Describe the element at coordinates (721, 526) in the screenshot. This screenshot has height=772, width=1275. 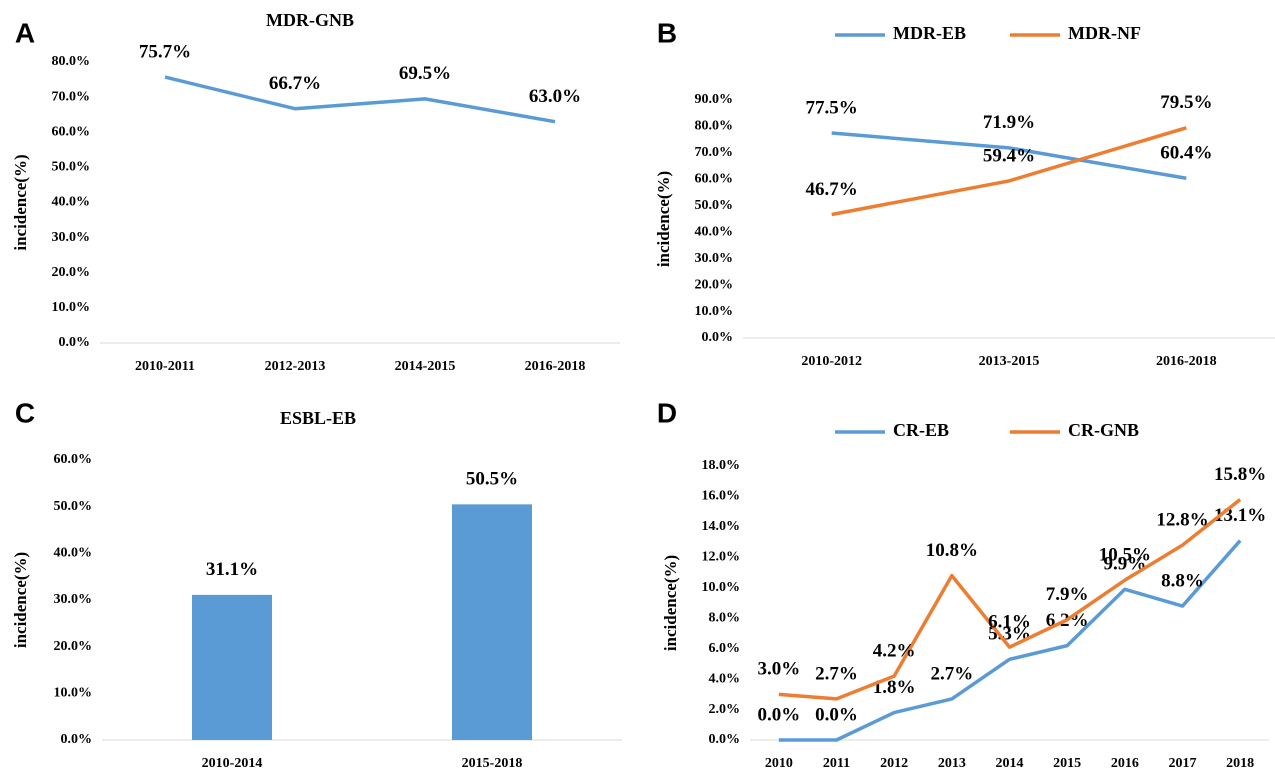
I see `y-tick-label: 14.0%` at that location.